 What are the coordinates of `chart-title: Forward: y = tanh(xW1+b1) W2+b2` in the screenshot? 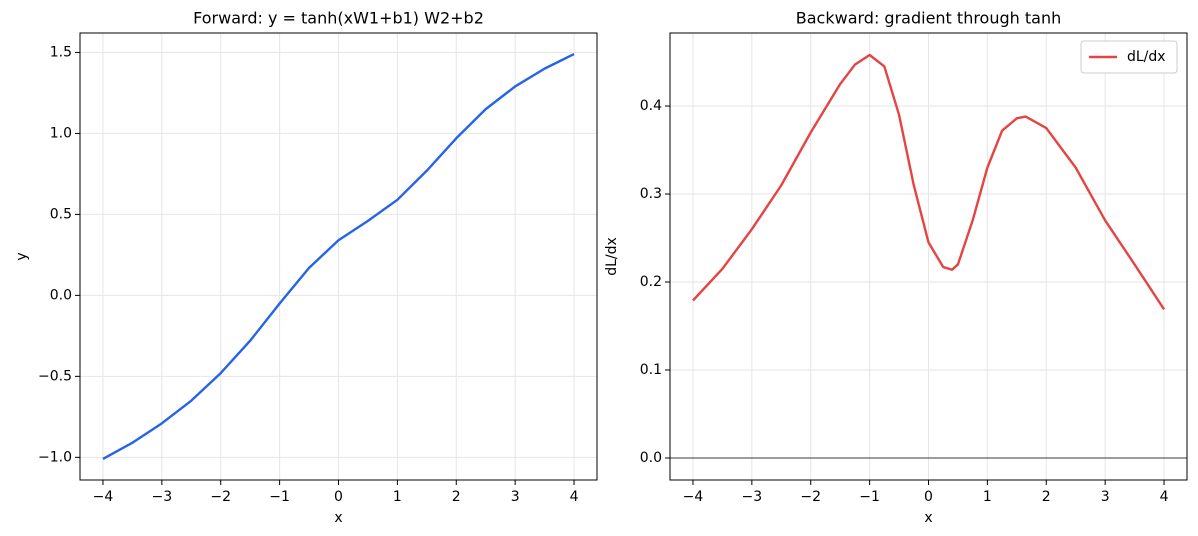 It's located at (338, 18).